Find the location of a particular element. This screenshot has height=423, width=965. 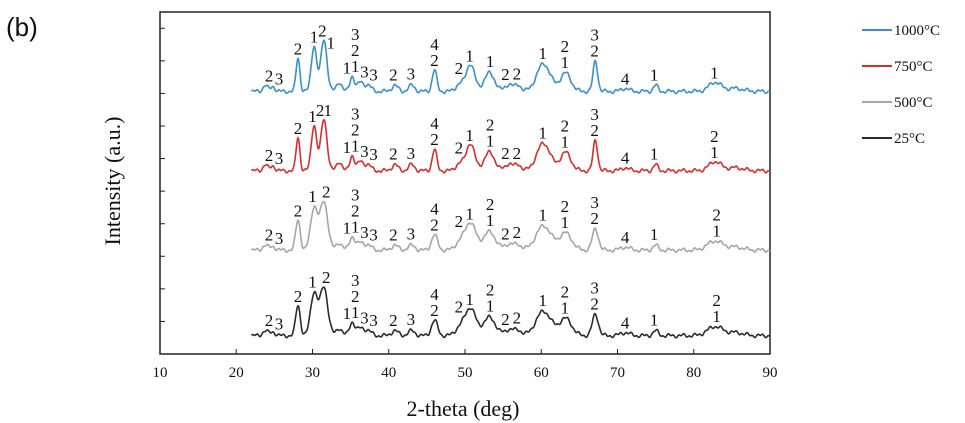

legend-label: 750°C is located at coordinates (913, 67).